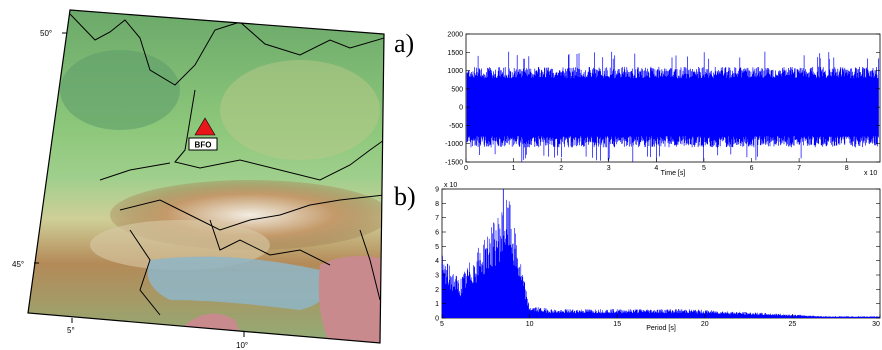  I want to click on chart-a-y-tick-label: -500, so click(456, 126).